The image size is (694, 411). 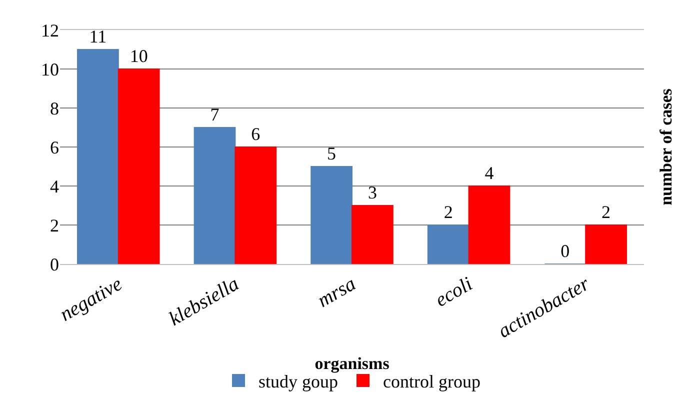 I want to click on data-label: 0, so click(x=565, y=251).